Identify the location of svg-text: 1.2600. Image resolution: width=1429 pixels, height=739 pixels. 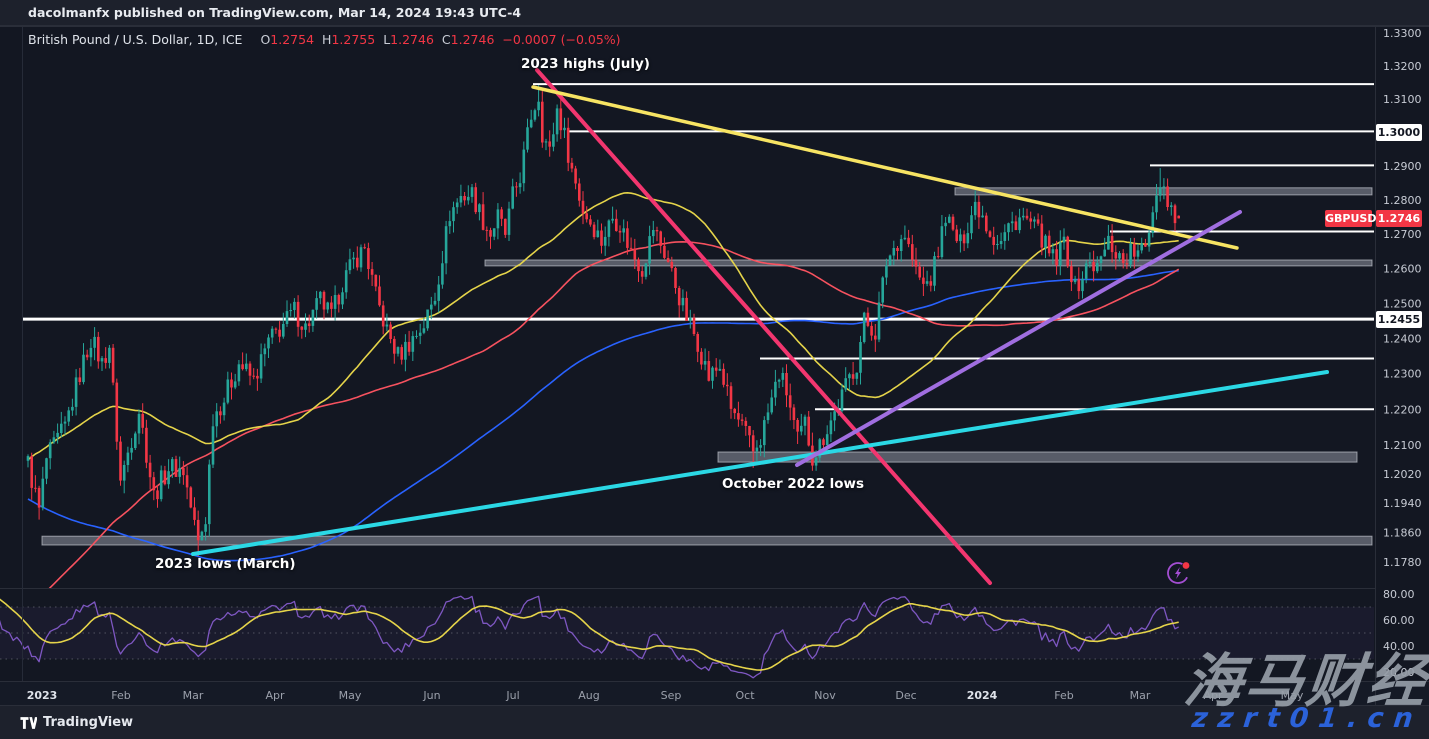
(1402, 269).